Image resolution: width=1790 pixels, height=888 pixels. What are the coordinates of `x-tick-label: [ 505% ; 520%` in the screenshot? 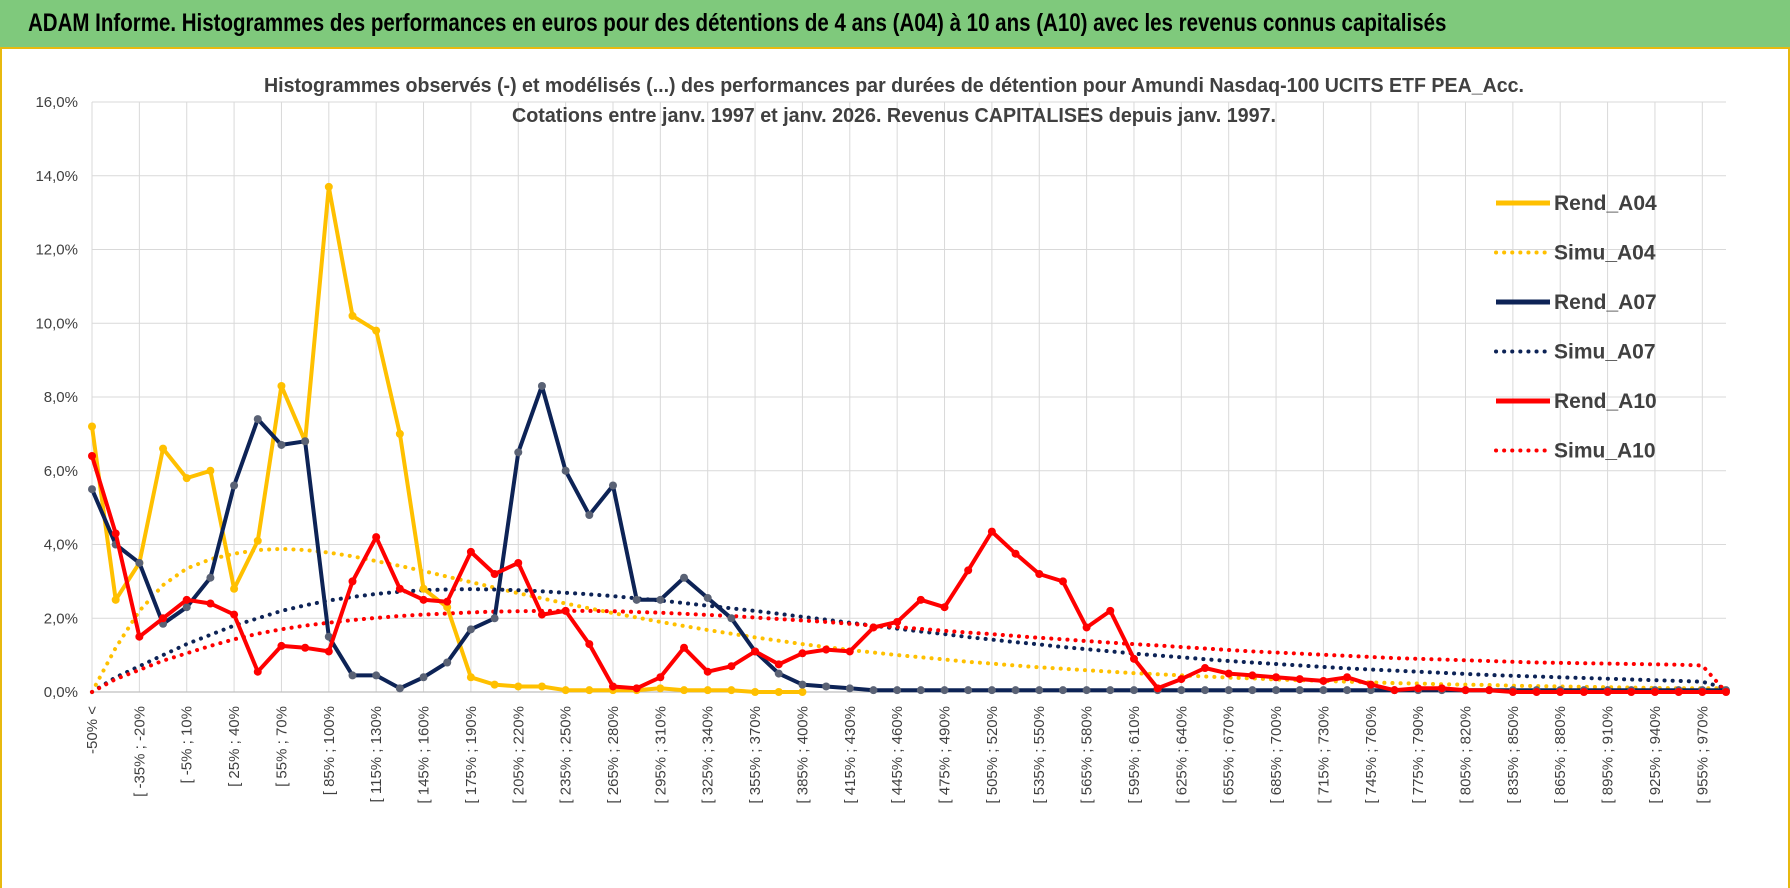 It's located at (992, 755).